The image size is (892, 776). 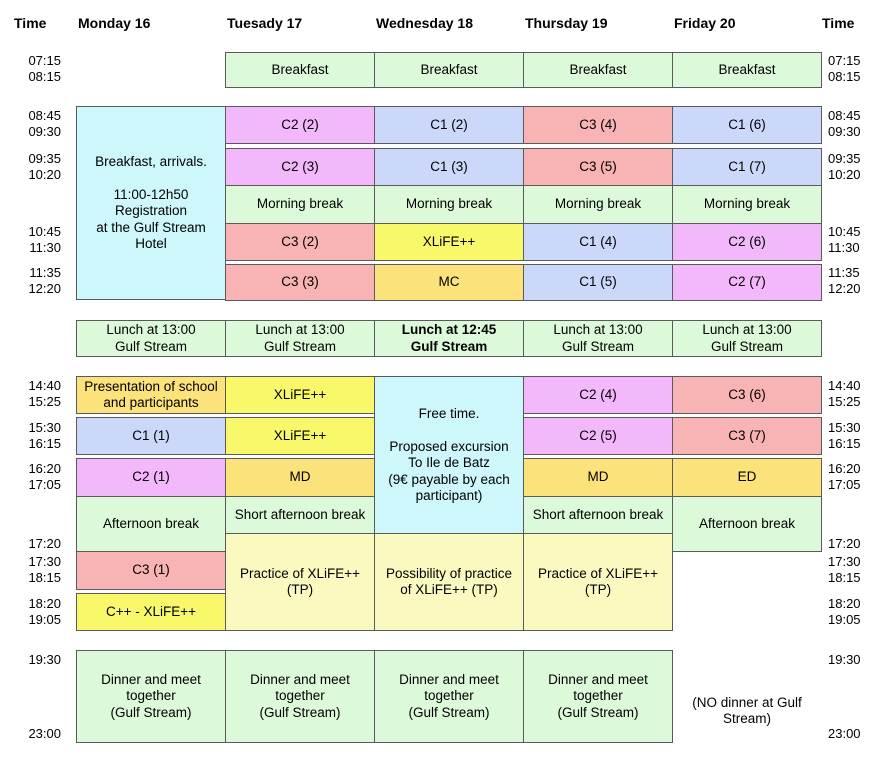 I want to click on event-wed-dinner: Dinner and meet together (Gulf Stream), so click(x=449, y=696).